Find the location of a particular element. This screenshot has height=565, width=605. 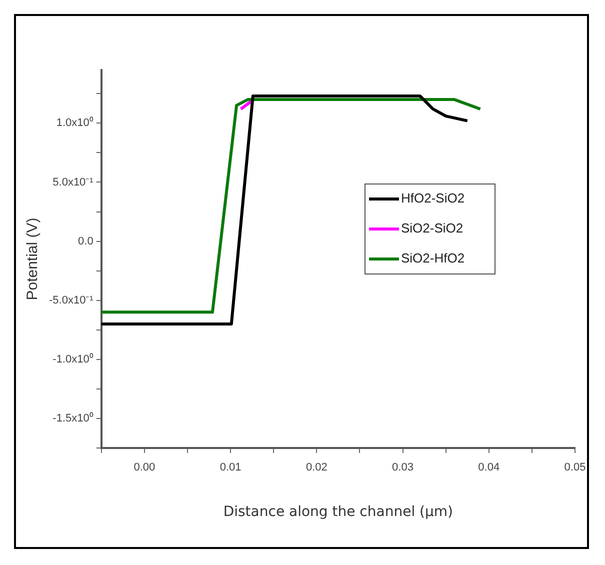

legend-label: SiO2-SiO2 is located at coordinates (432, 228).